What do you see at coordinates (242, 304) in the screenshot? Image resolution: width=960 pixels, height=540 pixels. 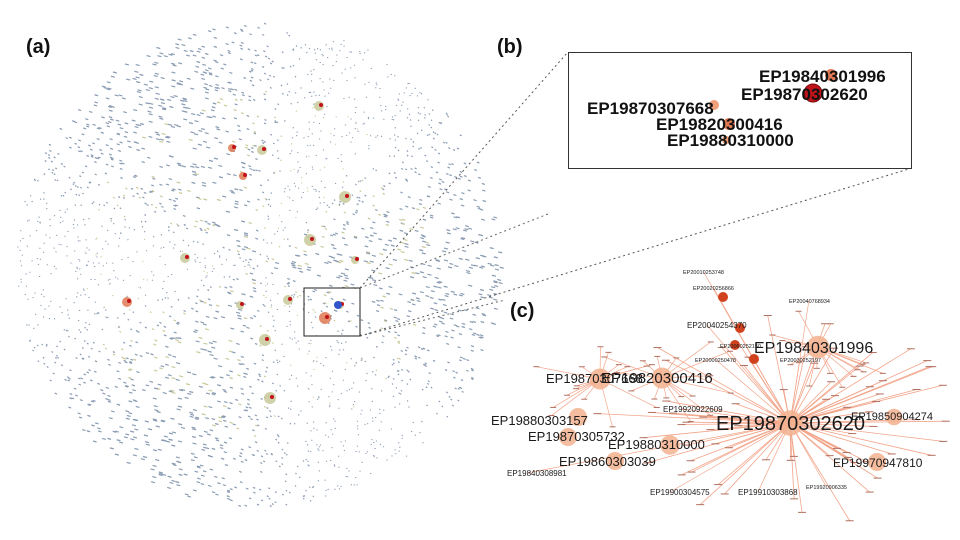 I see `hub-core-node` at bounding box center [242, 304].